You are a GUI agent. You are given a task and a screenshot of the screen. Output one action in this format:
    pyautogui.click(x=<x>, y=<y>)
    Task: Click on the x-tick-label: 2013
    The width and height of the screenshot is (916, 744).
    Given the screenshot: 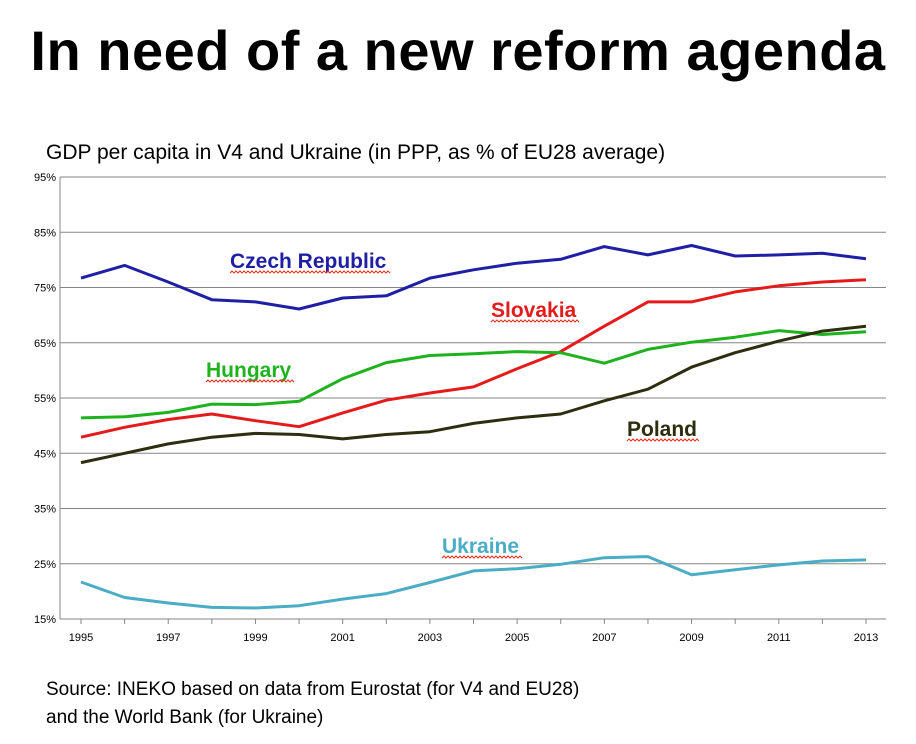 What is the action you would take?
    pyautogui.click(x=866, y=638)
    